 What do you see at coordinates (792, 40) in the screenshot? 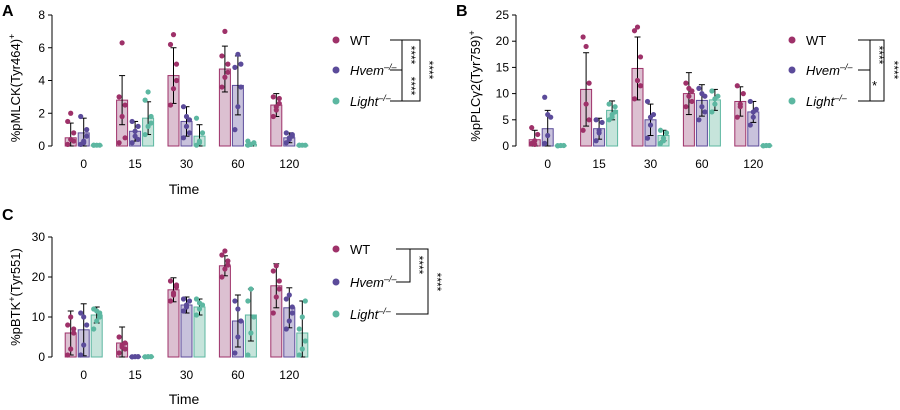
I see `legend-marker-wt-b` at bounding box center [792, 40].